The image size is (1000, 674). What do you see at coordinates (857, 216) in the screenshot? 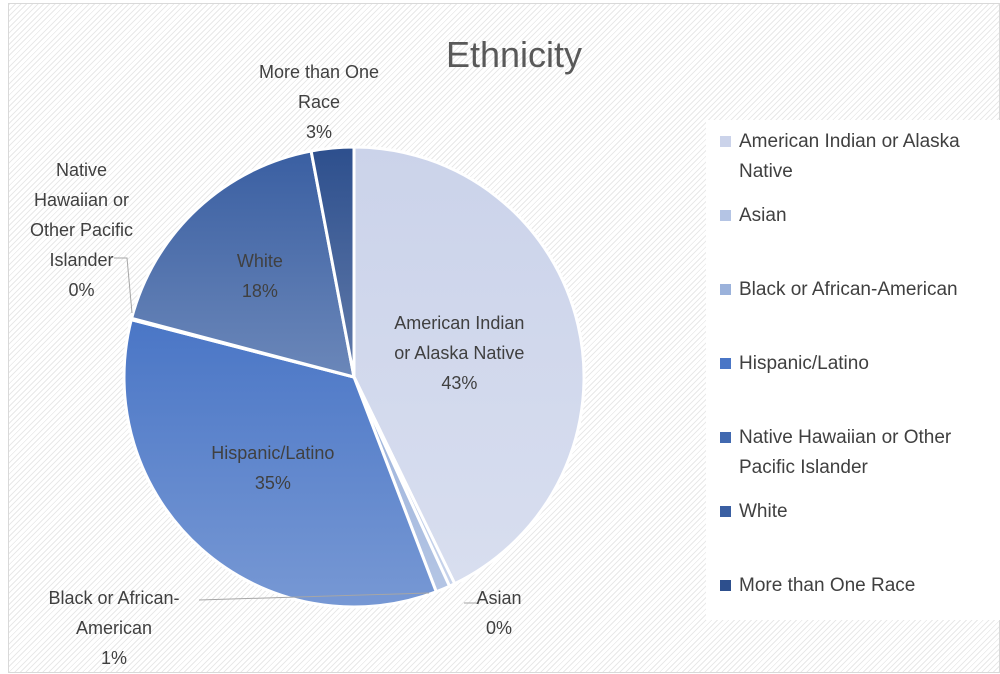
I see `legend-item-asian: Asian` at bounding box center [857, 216].